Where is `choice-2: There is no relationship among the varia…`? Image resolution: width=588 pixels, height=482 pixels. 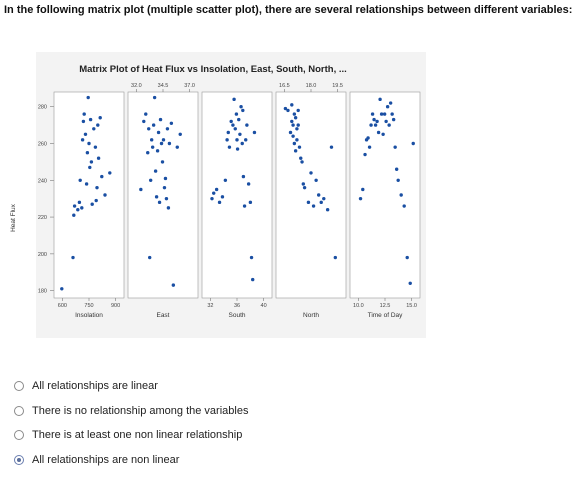
choice-2: There is no relationship among the varia… is located at coordinates (131, 411).